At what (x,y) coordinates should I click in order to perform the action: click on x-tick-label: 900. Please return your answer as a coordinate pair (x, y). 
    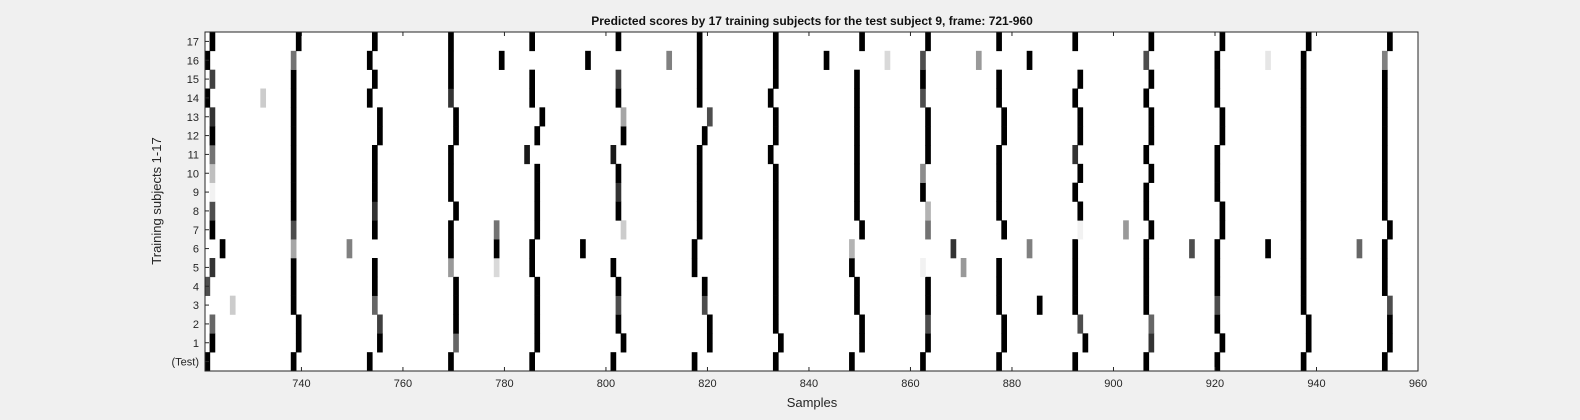
    Looking at the image, I should click on (1113, 384).